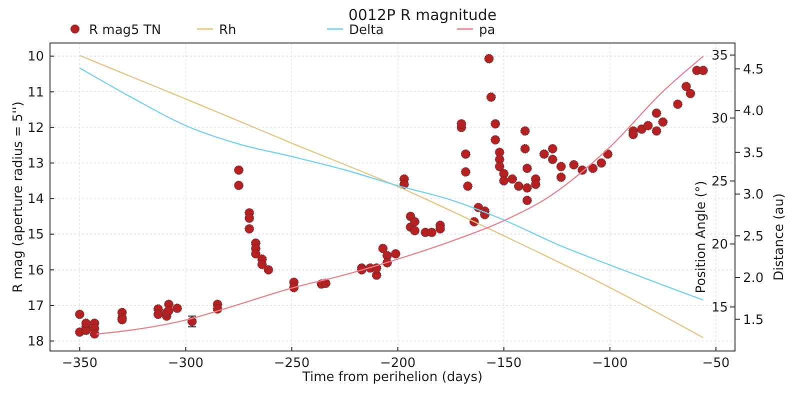  Describe the element at coordinates (753, 70) in the screenshot. I see `y3-tick-label: 4.5` at that location.